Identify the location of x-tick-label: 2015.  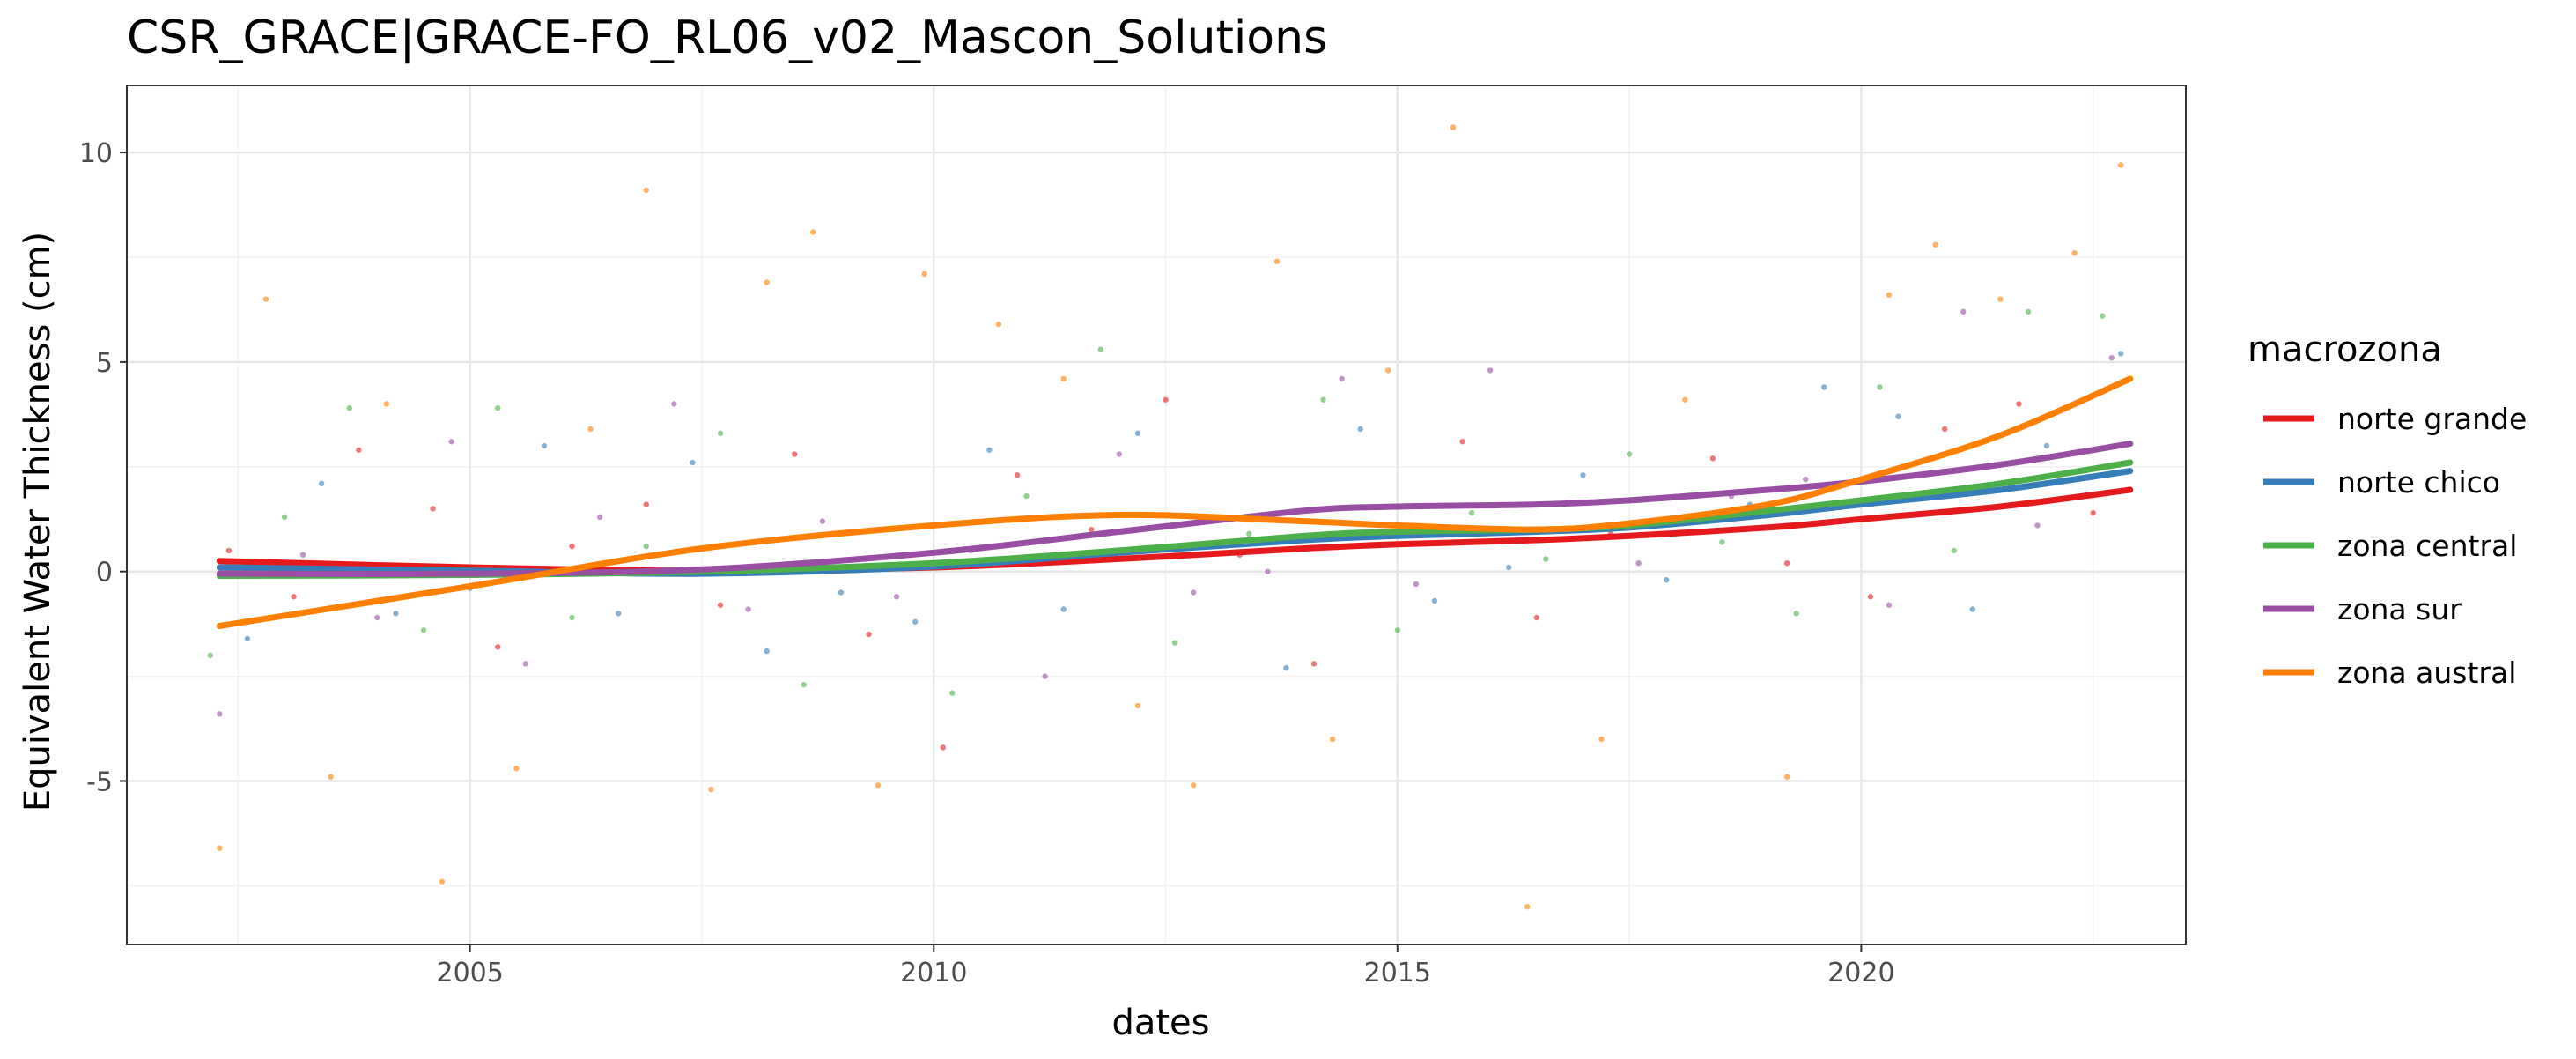
(1397, 973).